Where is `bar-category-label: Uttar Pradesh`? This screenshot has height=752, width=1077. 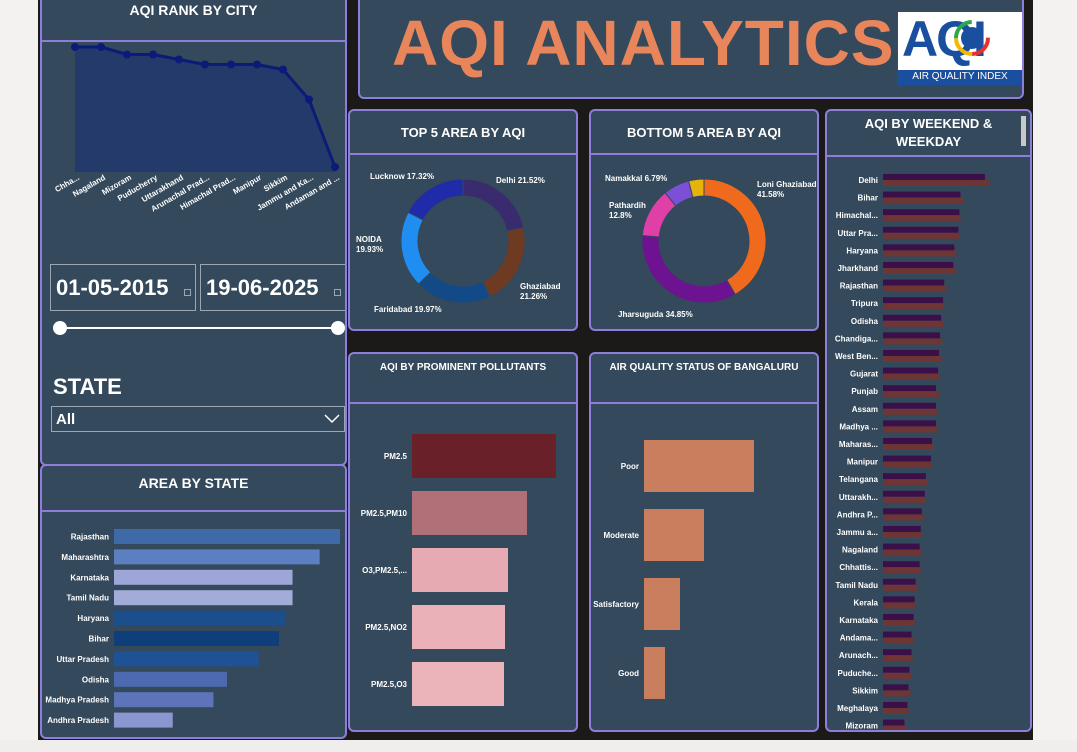
bar-category-label: Uttar Pradesh is located at coordinates (83, 659).